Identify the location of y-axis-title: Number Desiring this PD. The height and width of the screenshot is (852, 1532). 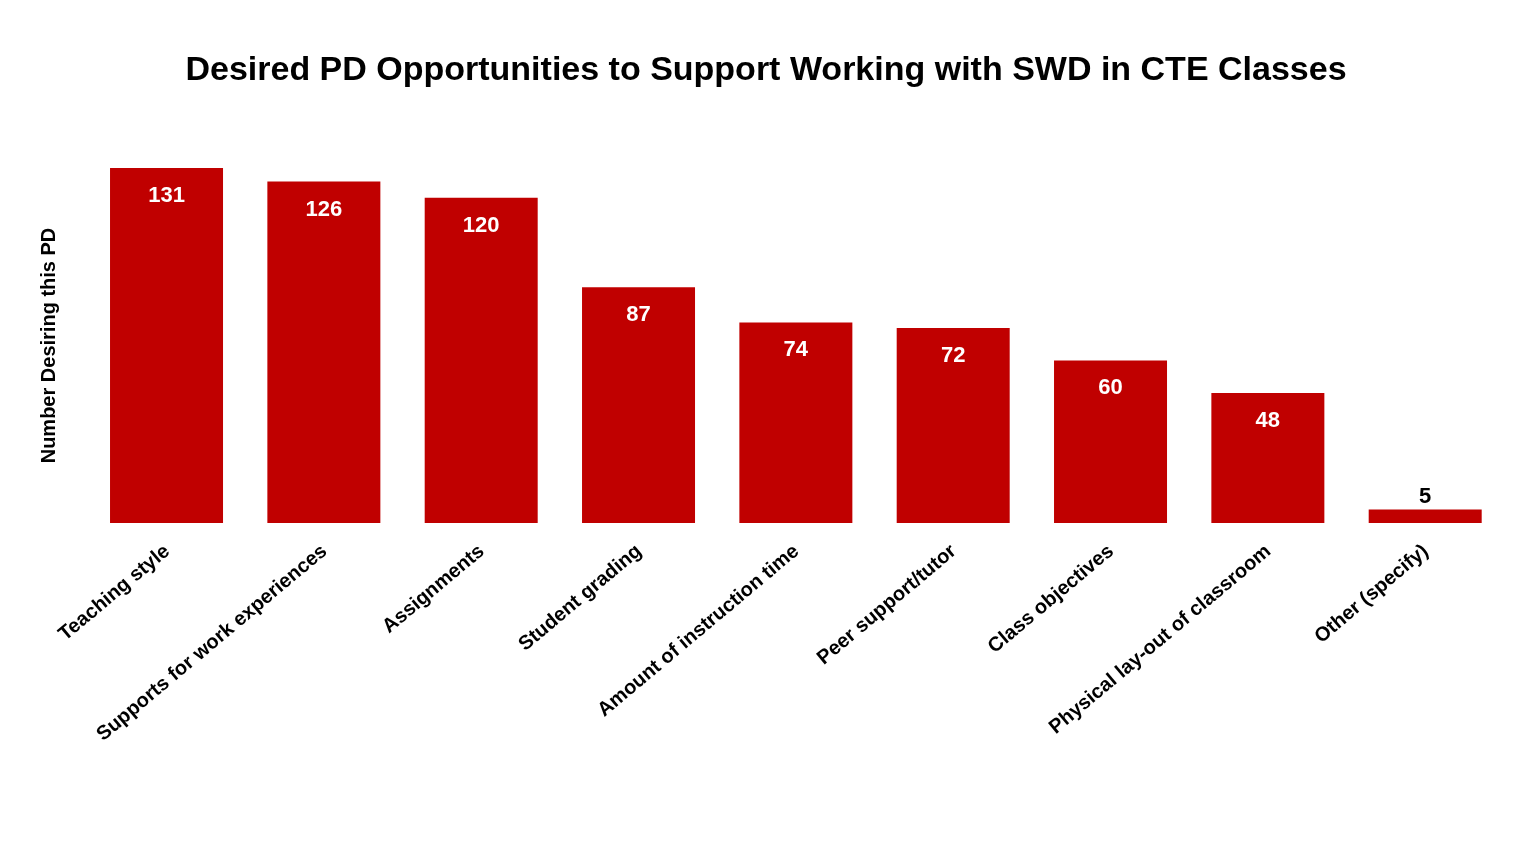
(48, 345).